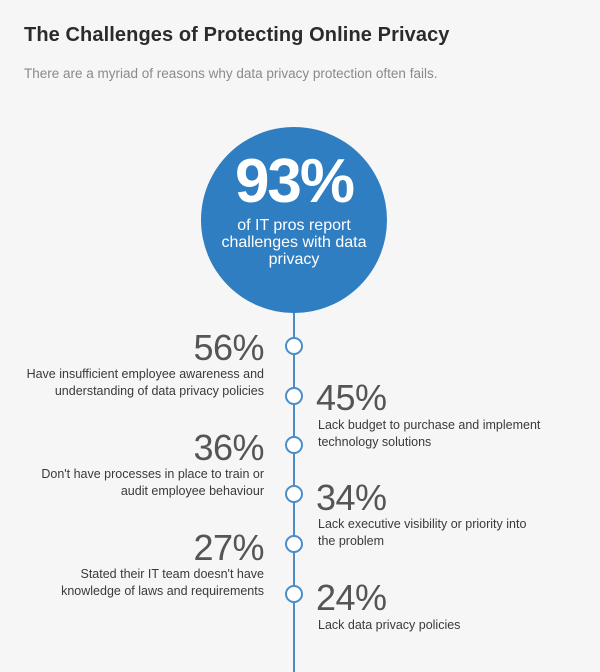 This screenshot has height=672, width=600. I want to click on stat-description: Lack data privacy policies, so click(389, 625).